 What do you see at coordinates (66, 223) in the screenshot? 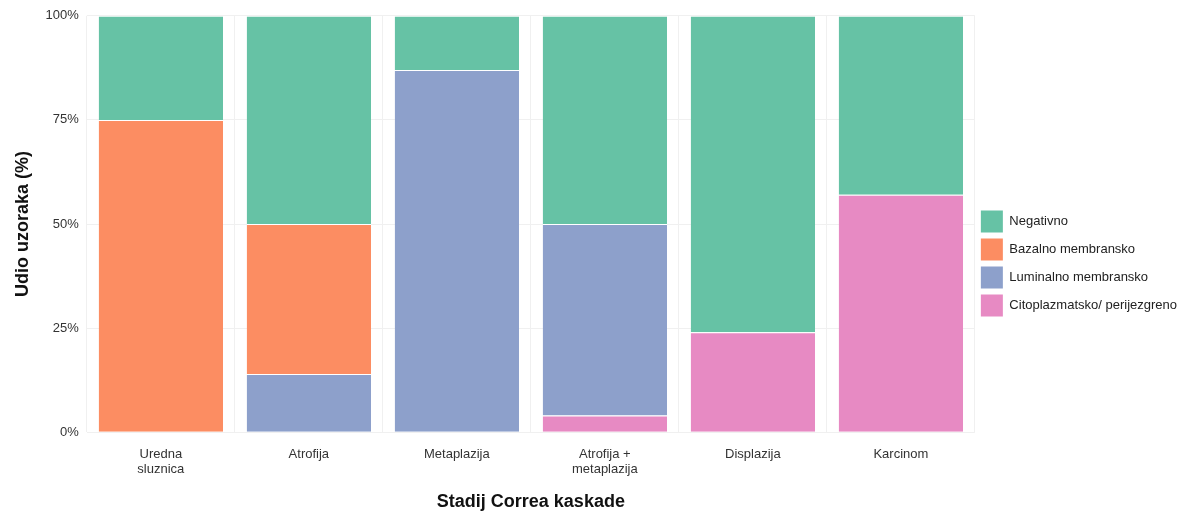
I see `y-tick-label: 50%` at bounding box center [66, 223].